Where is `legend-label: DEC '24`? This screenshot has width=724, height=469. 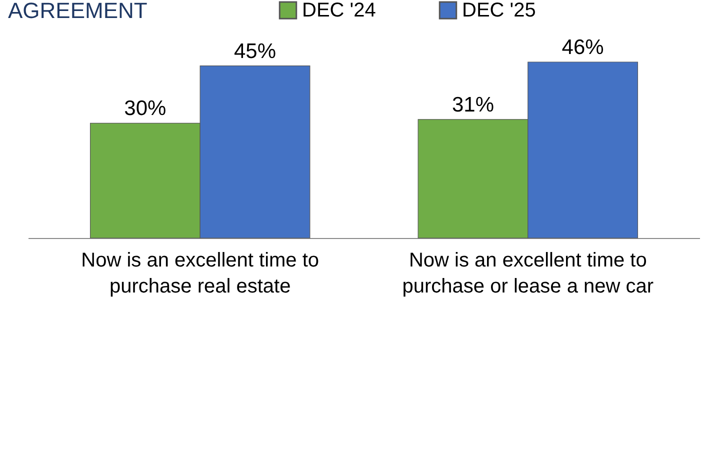 legend-label: DEC '24 is located at coordinates (339, 11).